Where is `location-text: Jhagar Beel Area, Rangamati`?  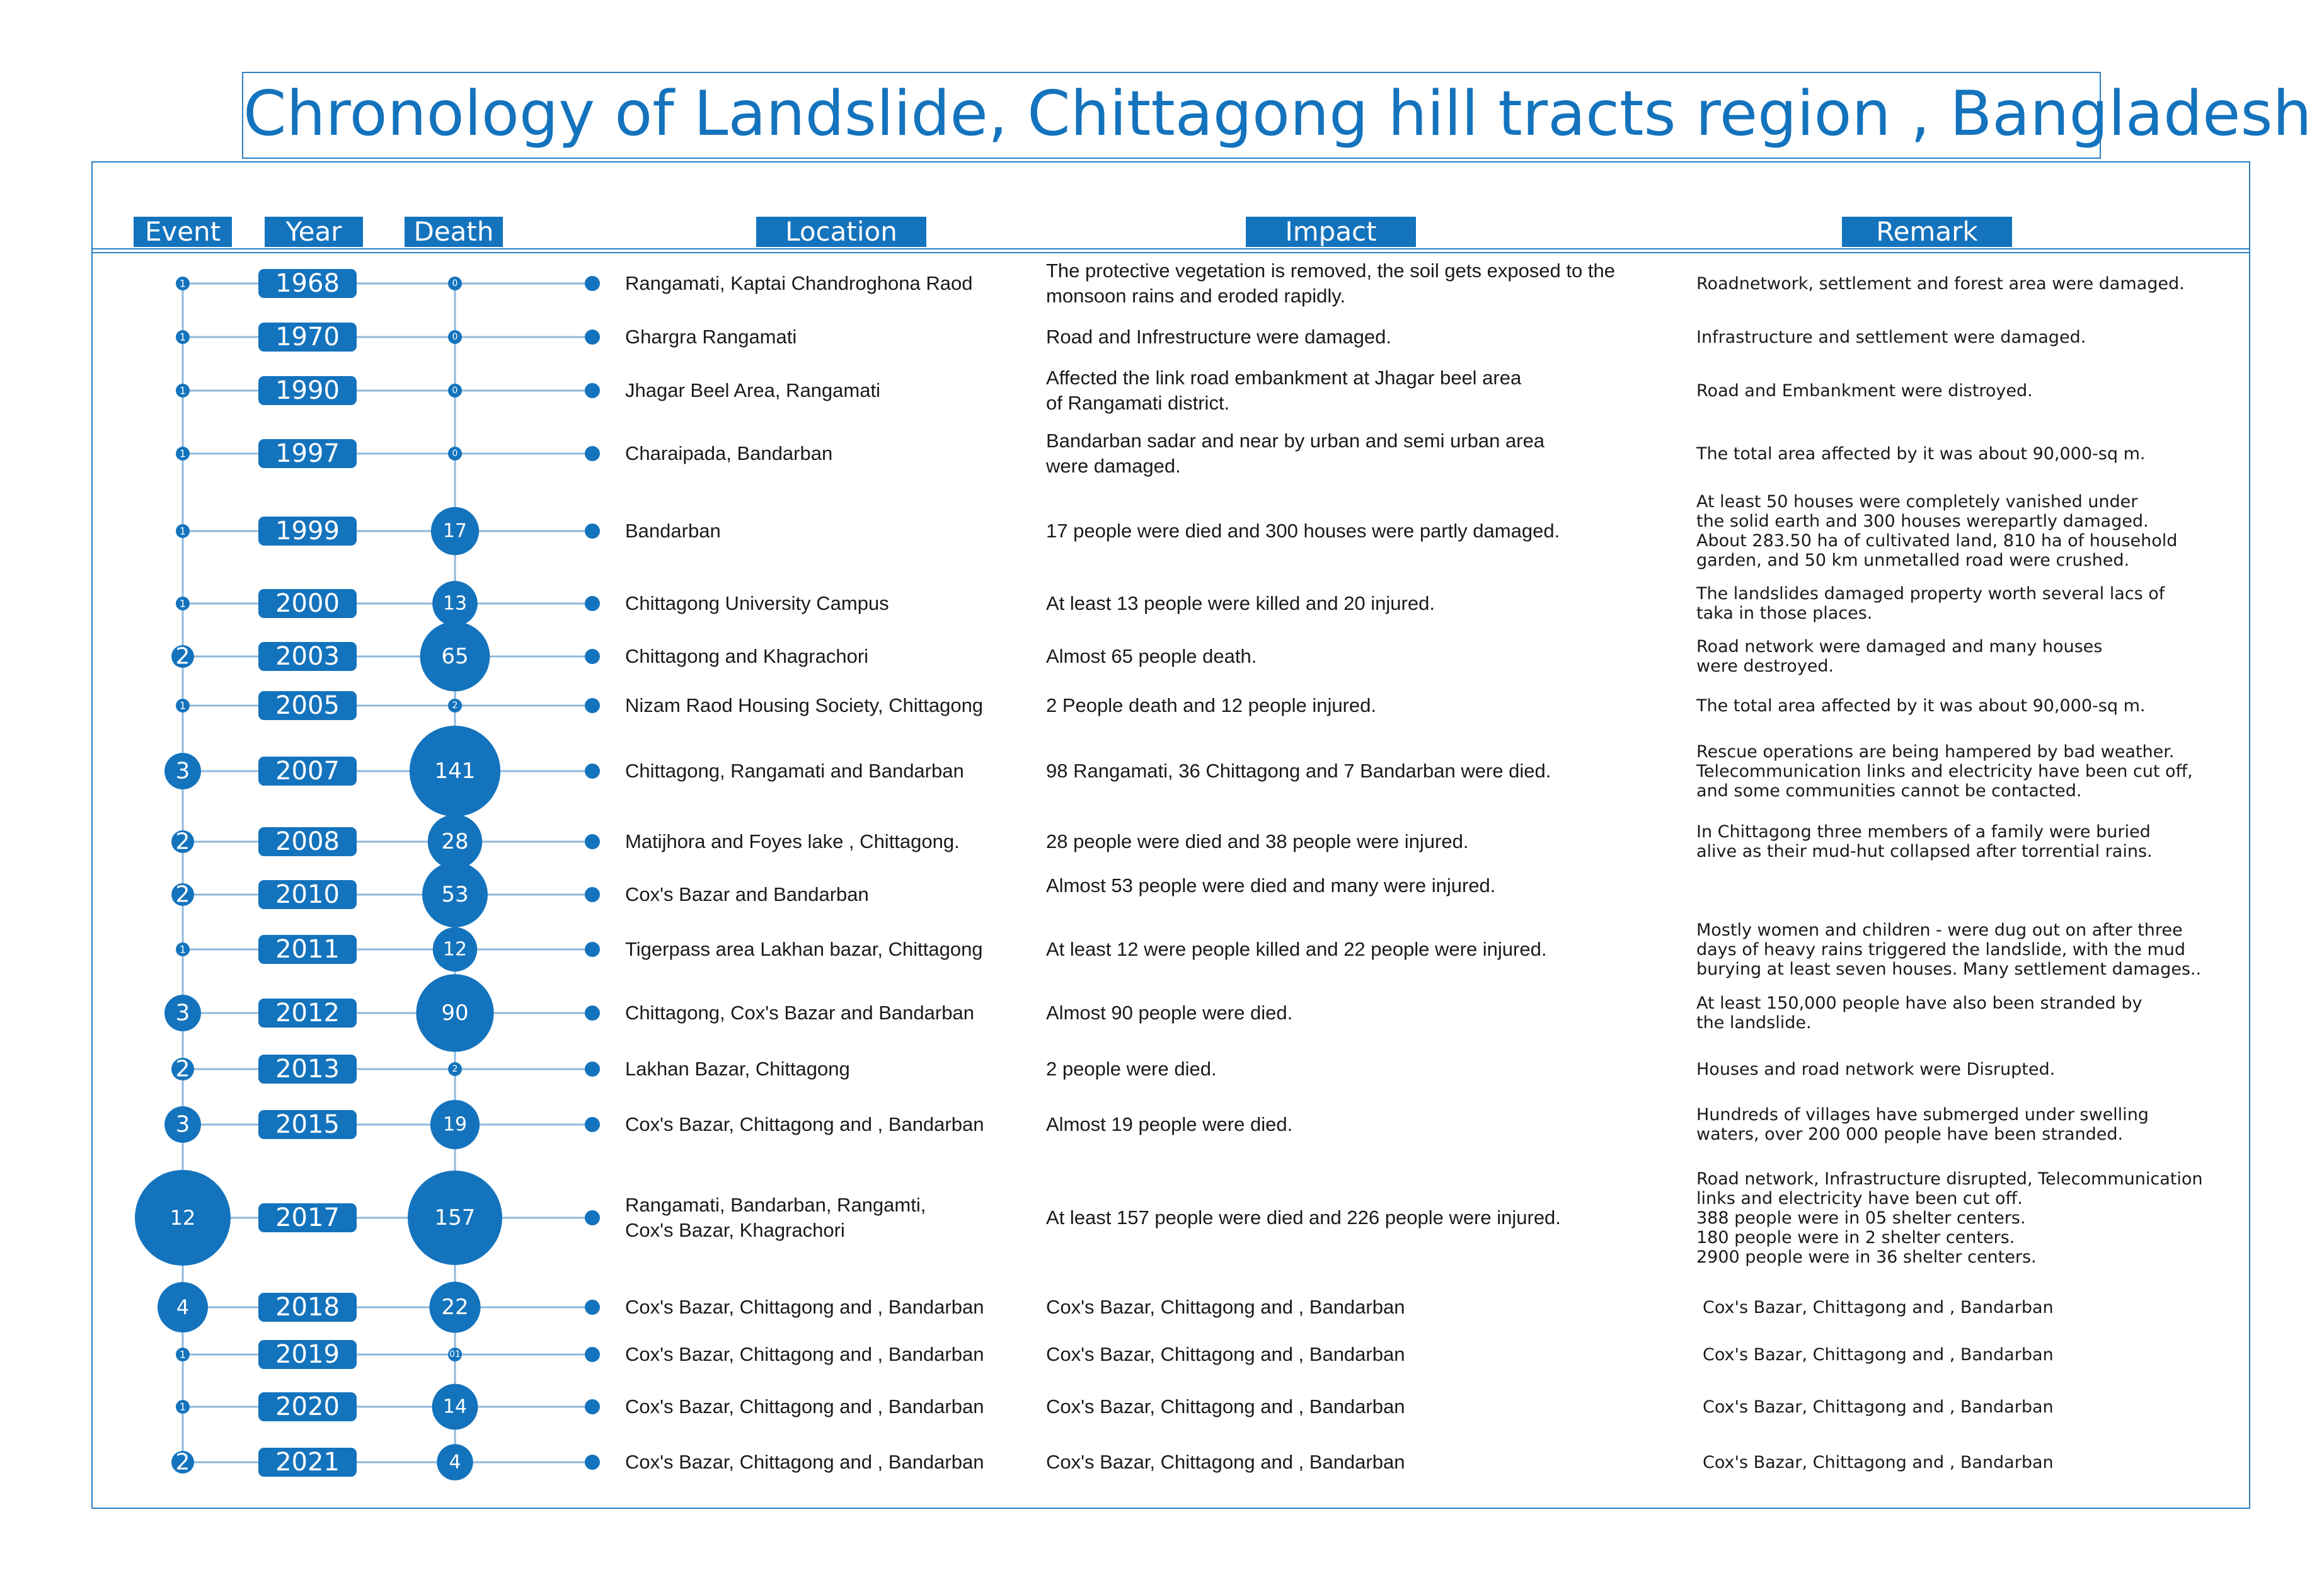 location-text: Jhagar Beel Area, Rangamati is located at coordinates (753, 390).